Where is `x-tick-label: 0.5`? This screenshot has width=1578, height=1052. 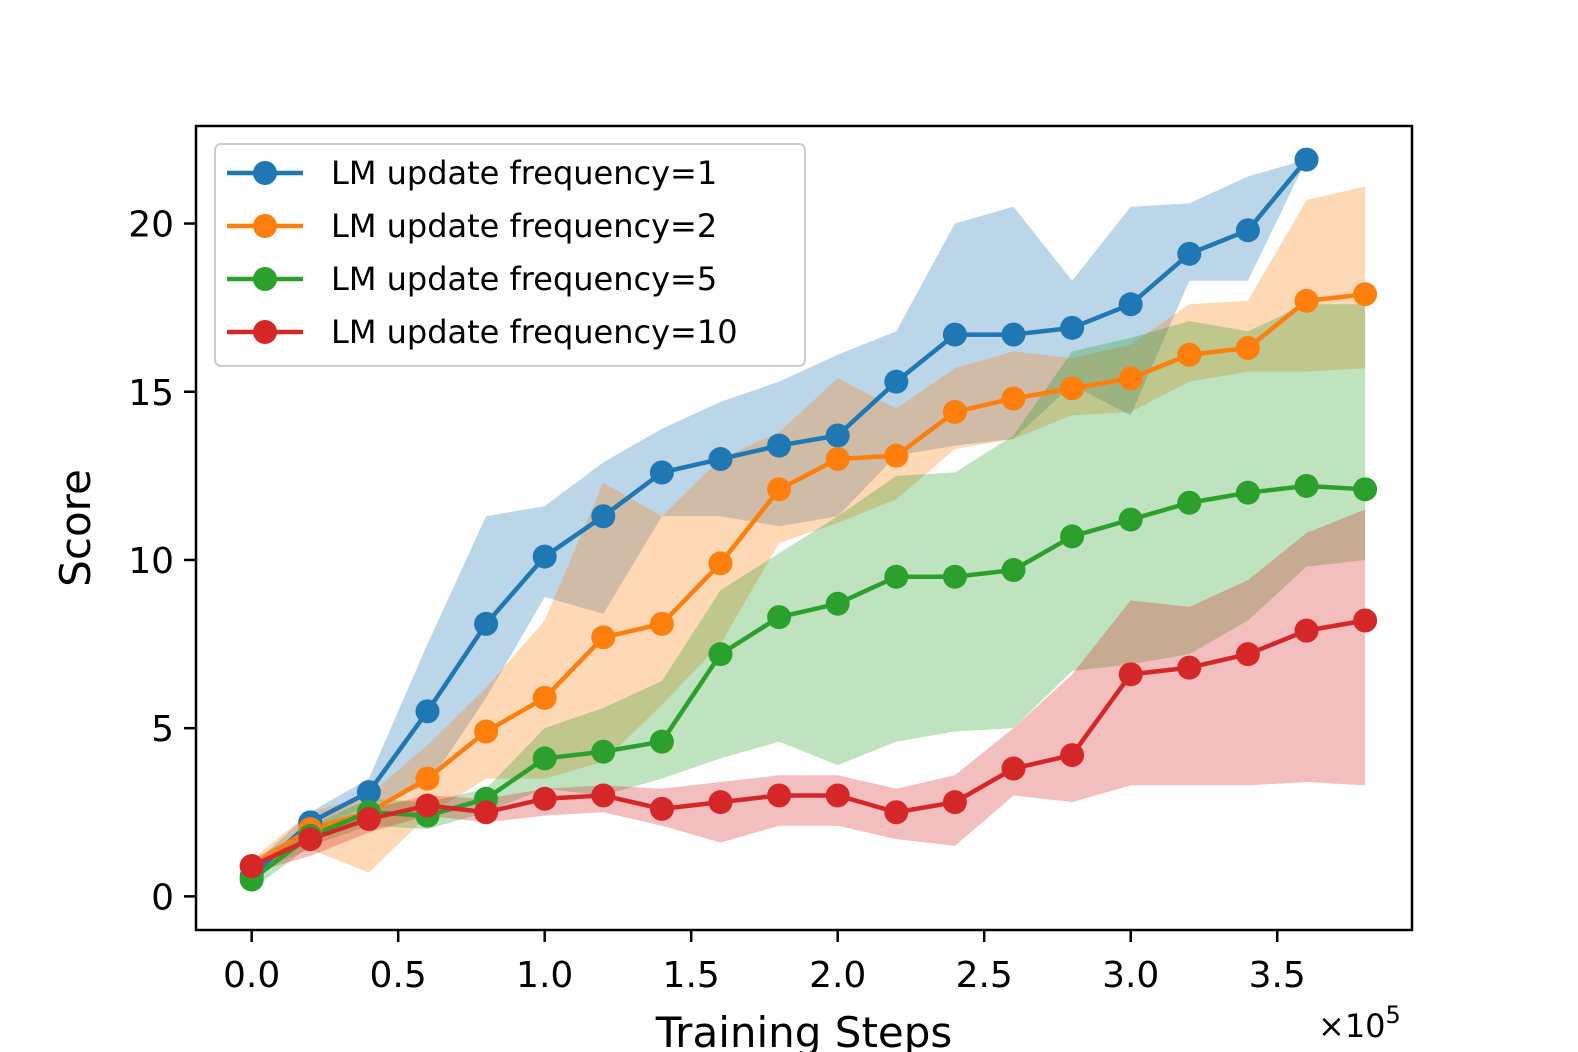 x-tick-label: 0.5 is located at coordinates (398, 975).